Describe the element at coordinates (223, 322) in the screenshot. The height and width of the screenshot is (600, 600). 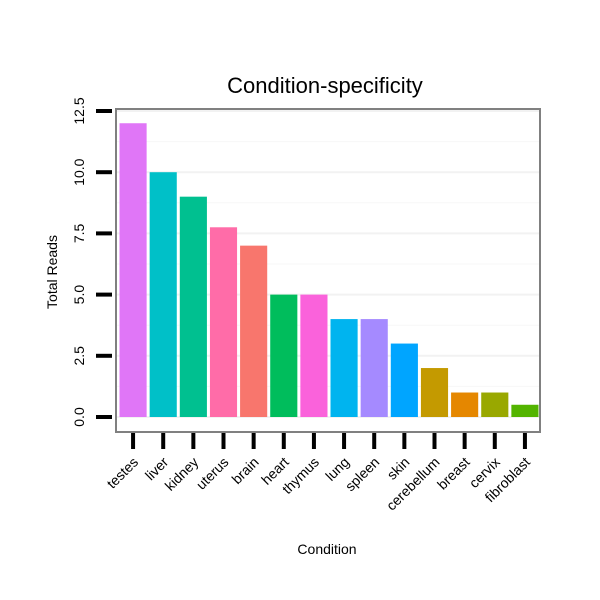
I see `bar-uterus` at that location.